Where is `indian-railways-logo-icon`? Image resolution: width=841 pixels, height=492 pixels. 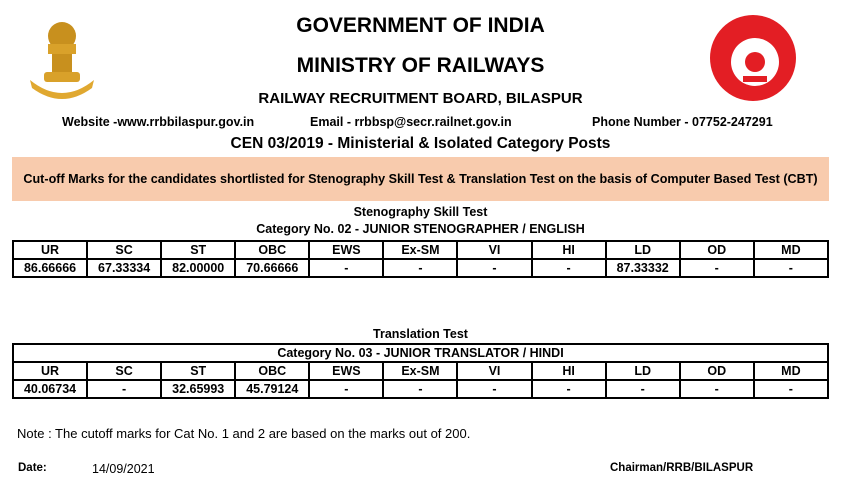 indian-railways-logo-icon is located at coordinates (753, 58).